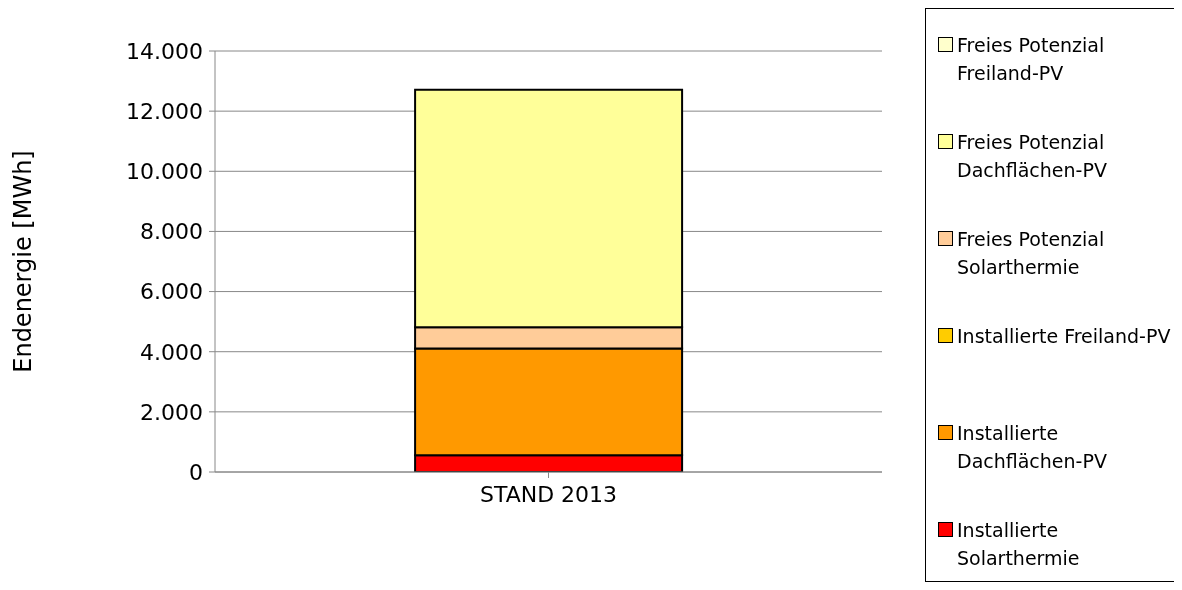  I want to click on y-tick-label: 10.000, so click(164, 172).